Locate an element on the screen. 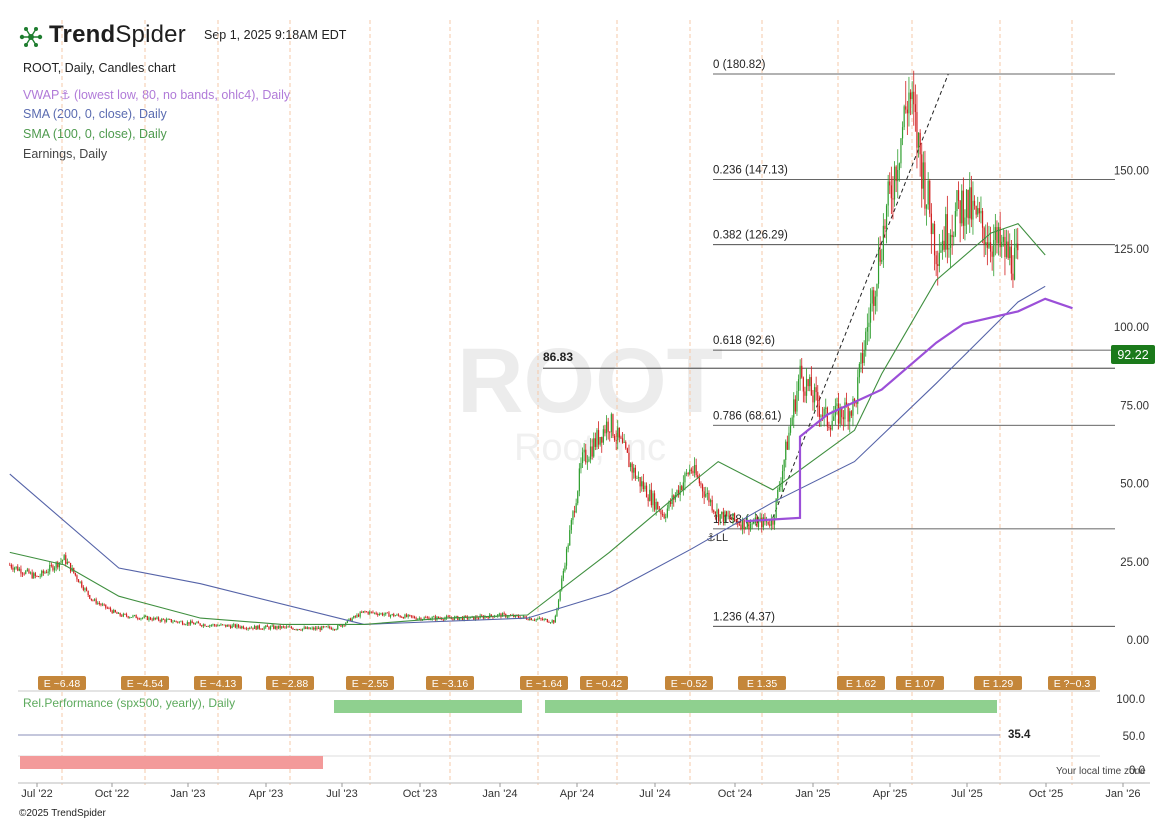 Image resolution: width=1175 pixels, height=824 pixels. earnings-label-9: E 1.35 is located at coordinates (762, 684).